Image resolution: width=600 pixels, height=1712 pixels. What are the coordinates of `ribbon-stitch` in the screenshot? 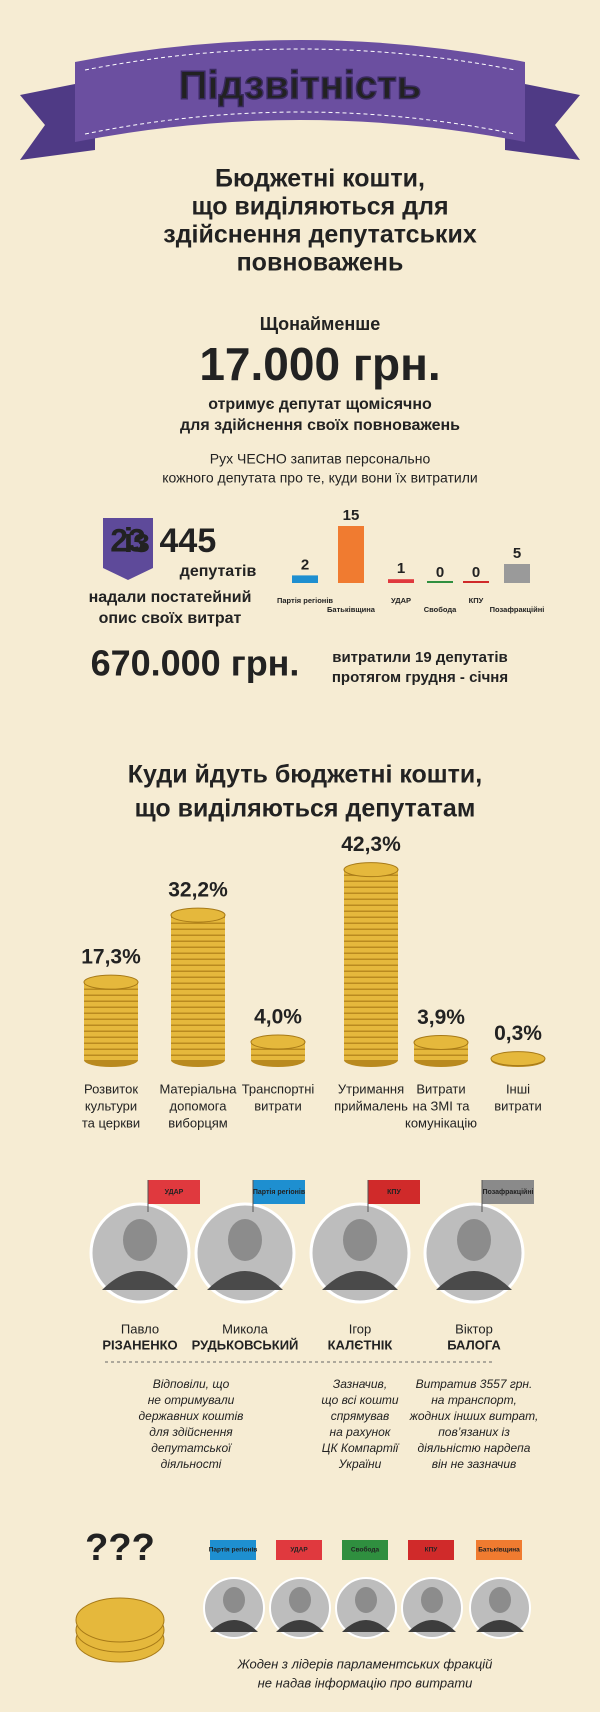 It's located at (300, 91).